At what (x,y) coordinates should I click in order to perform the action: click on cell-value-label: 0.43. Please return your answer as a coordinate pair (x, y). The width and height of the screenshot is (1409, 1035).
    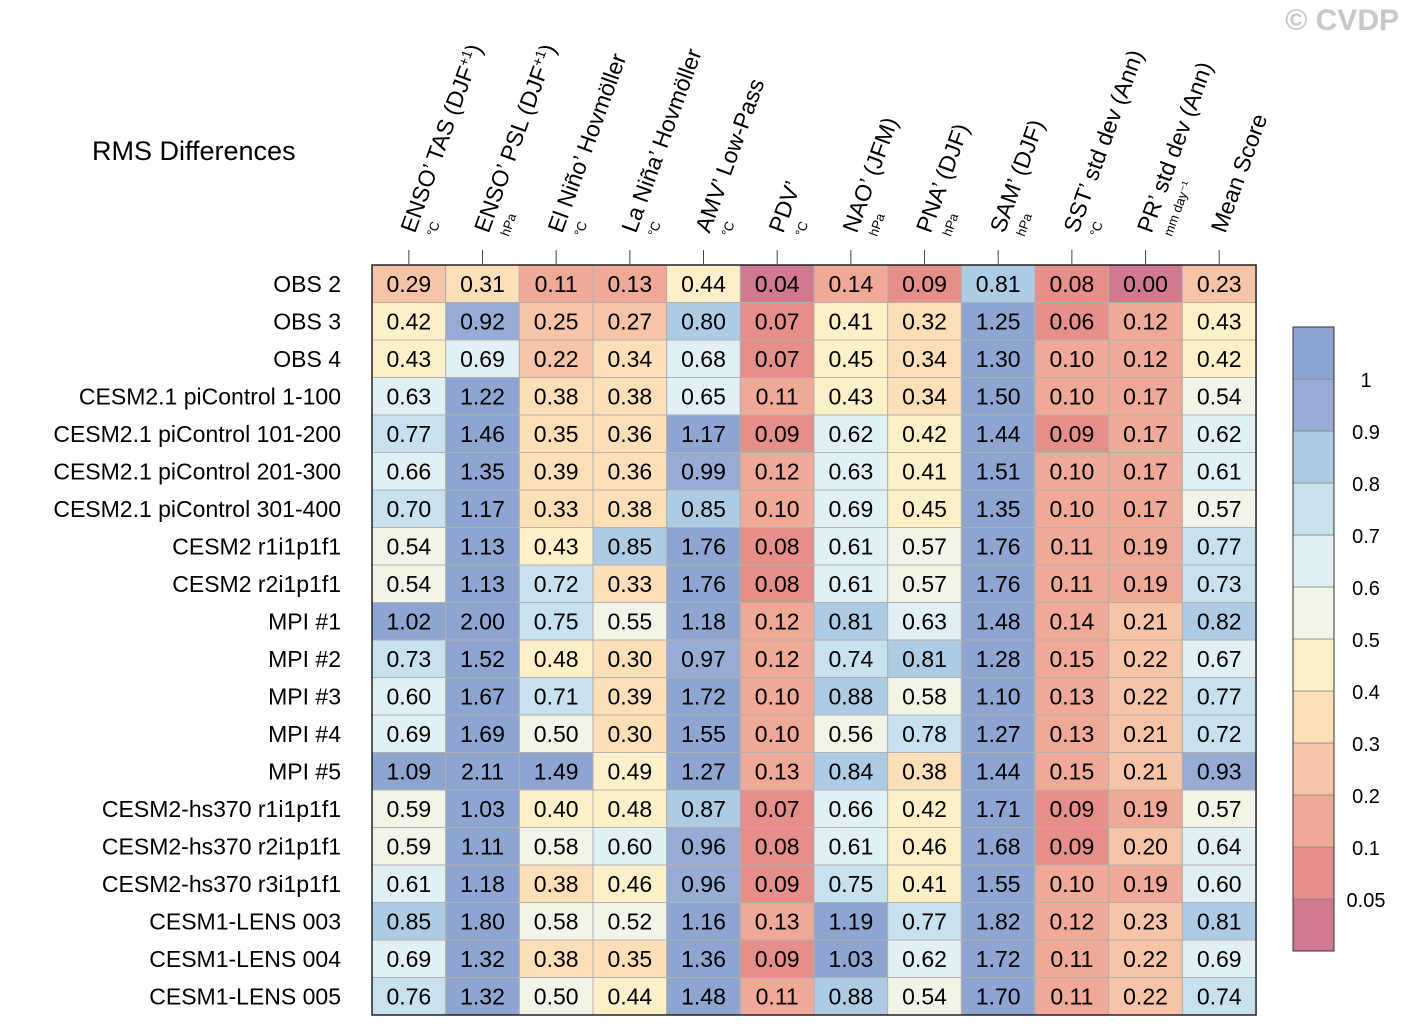
    Looking at the image, I should click on (850, 396).